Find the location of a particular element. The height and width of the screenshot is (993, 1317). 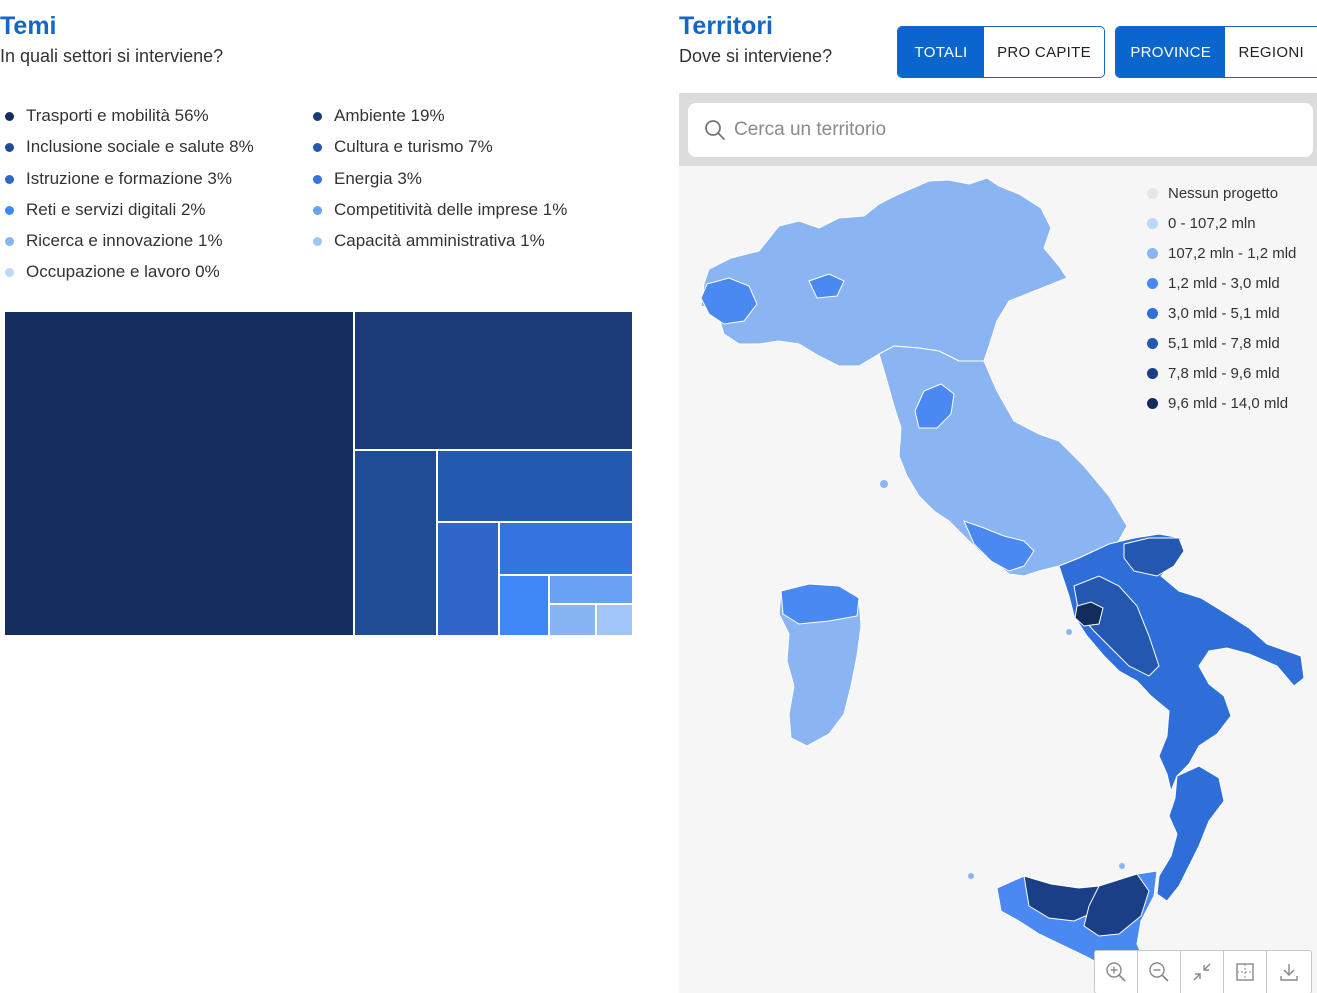

zoom-out-button is located at coordinates (1159, 972).